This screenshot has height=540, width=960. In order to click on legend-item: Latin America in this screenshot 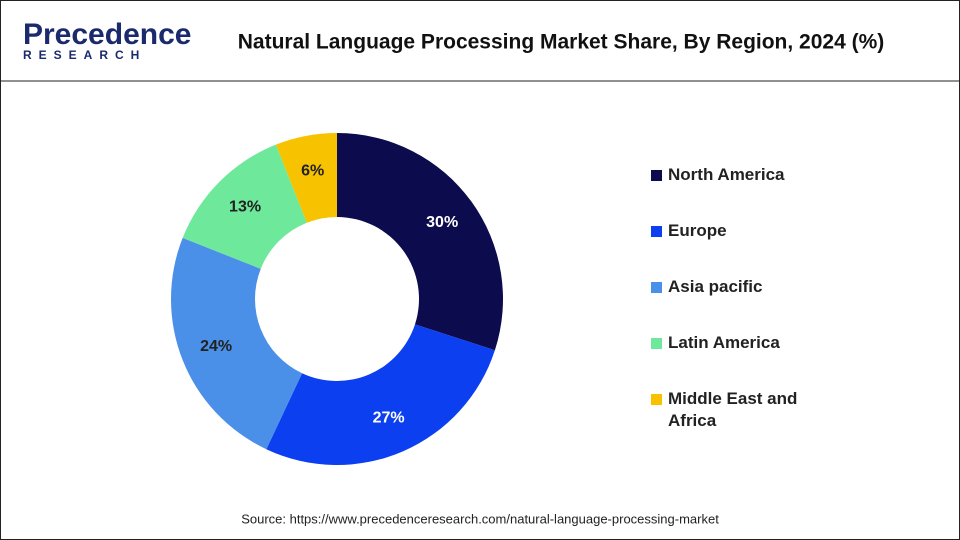, I will do `click(736, 343)`.